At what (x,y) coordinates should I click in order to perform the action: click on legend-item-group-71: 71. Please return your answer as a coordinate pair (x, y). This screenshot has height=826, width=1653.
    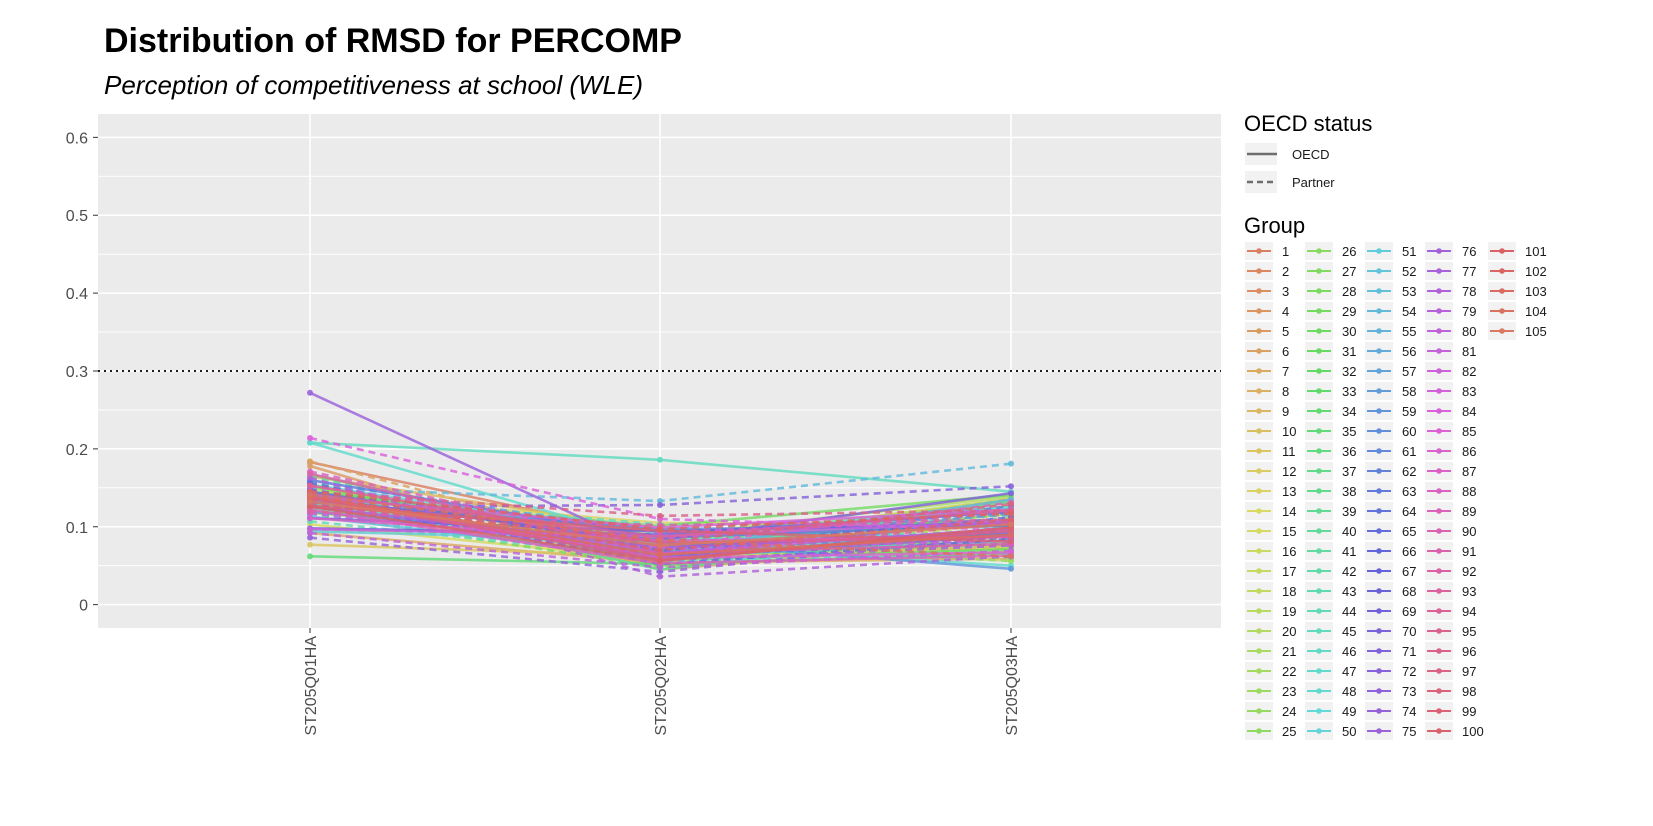
    Looking at the image, I should click on (1390, 651).